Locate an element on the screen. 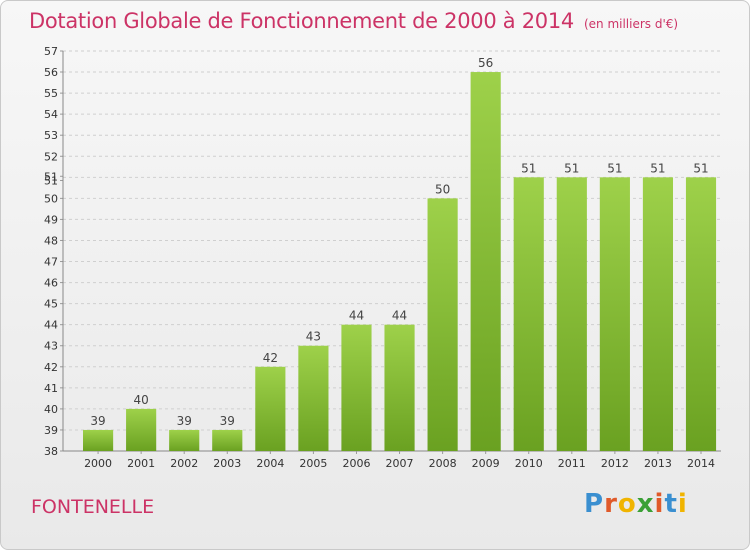 The image size is (750, 550). x-tick-label: 2004 is located at coordinates (270, 463).